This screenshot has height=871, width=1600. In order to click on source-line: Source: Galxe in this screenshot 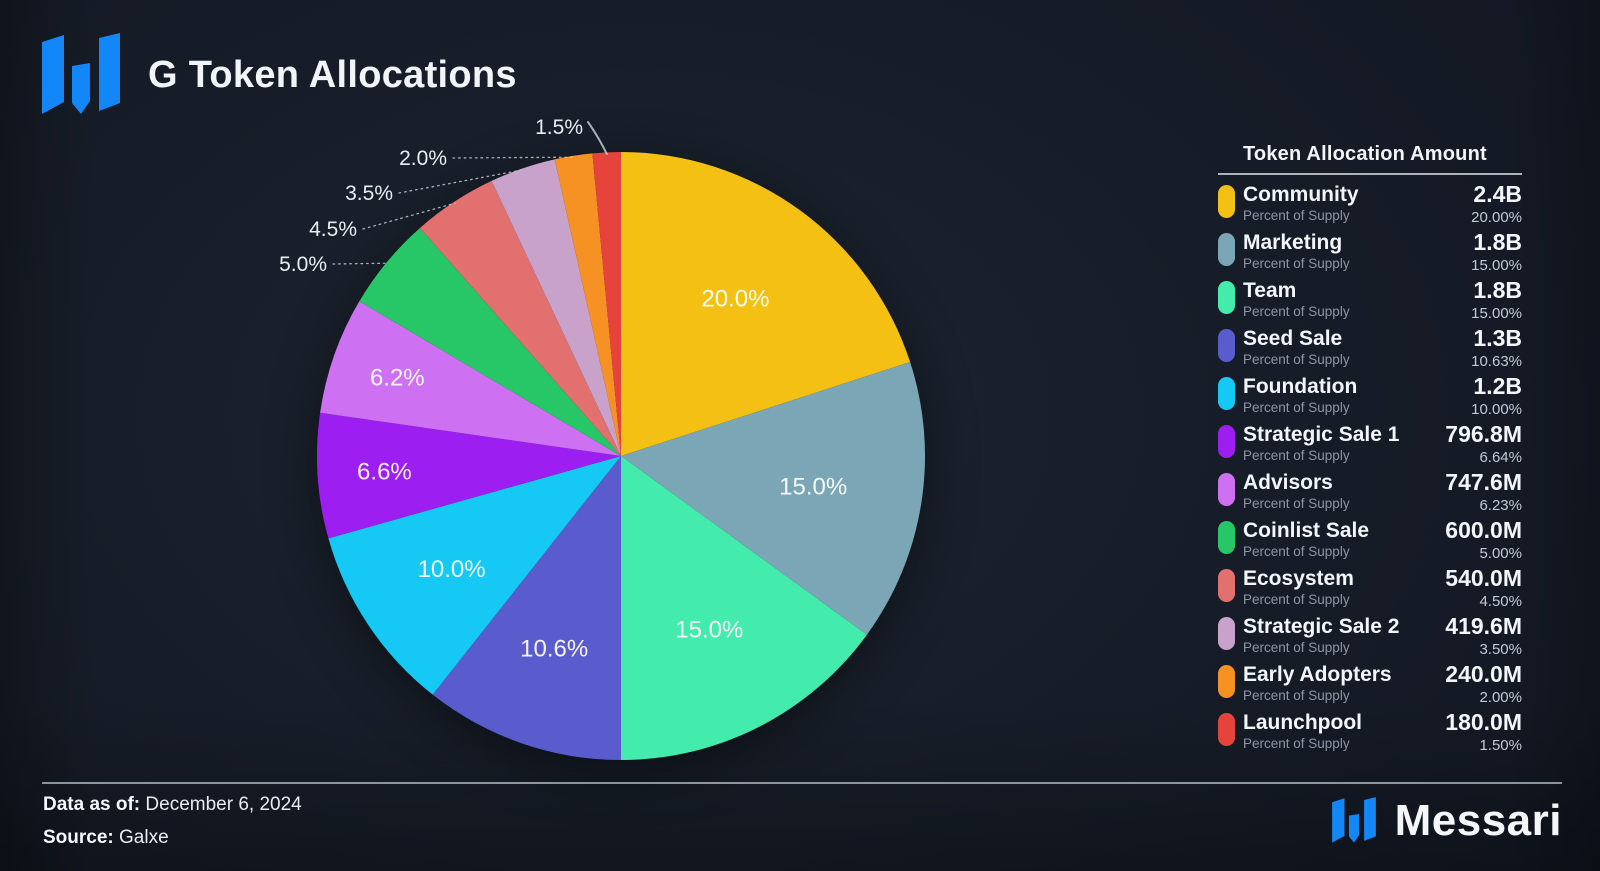, I will do `click(106, 838)`.